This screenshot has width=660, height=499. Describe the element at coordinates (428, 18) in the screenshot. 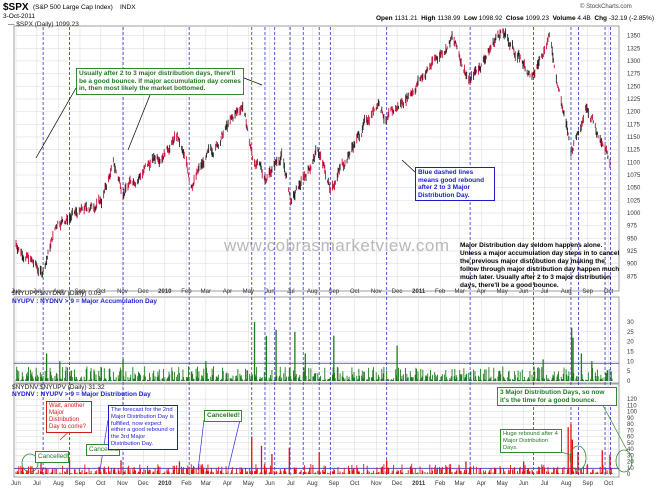

I see `high-label: High` at that location.